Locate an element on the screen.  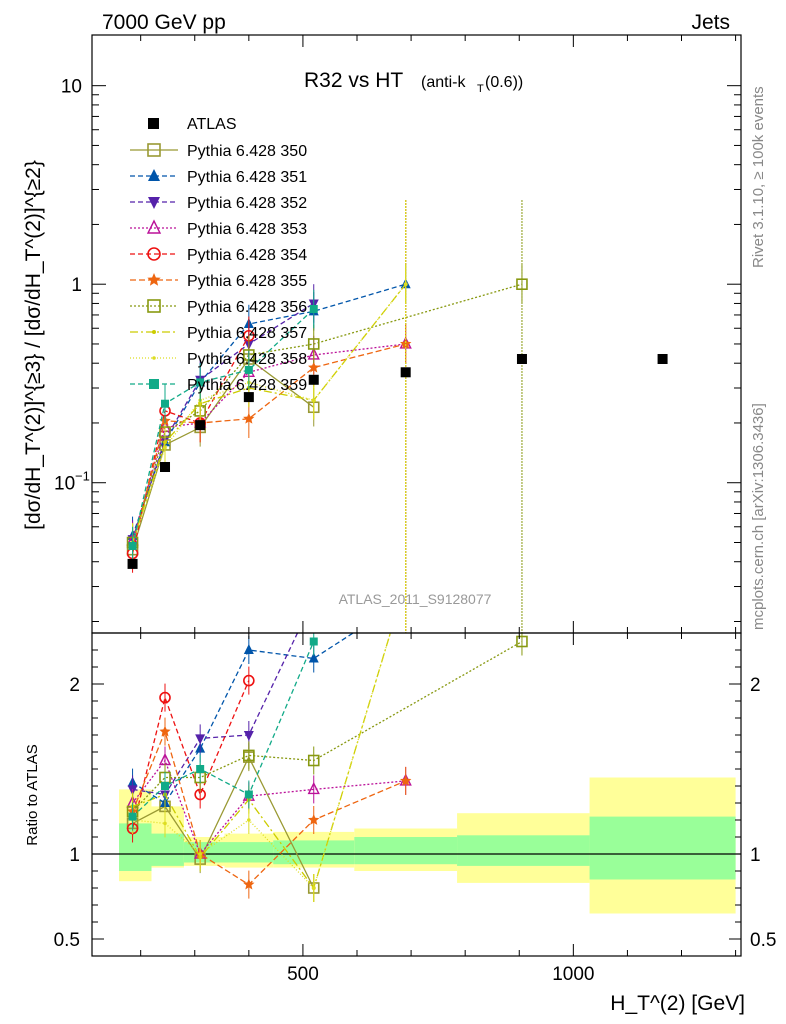
legend-label: Pythia 6.428 355 is located at coordinates (247, 281).